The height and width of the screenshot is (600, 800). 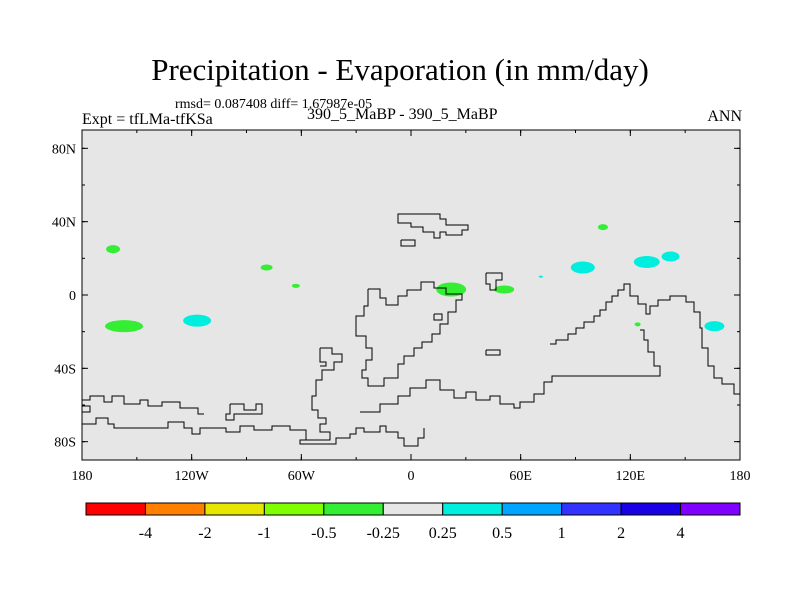 What do you see at coordinates (65, 443) in the screenshot?
I see `y-tick-label: 80S` at bounding box center [65, 443].